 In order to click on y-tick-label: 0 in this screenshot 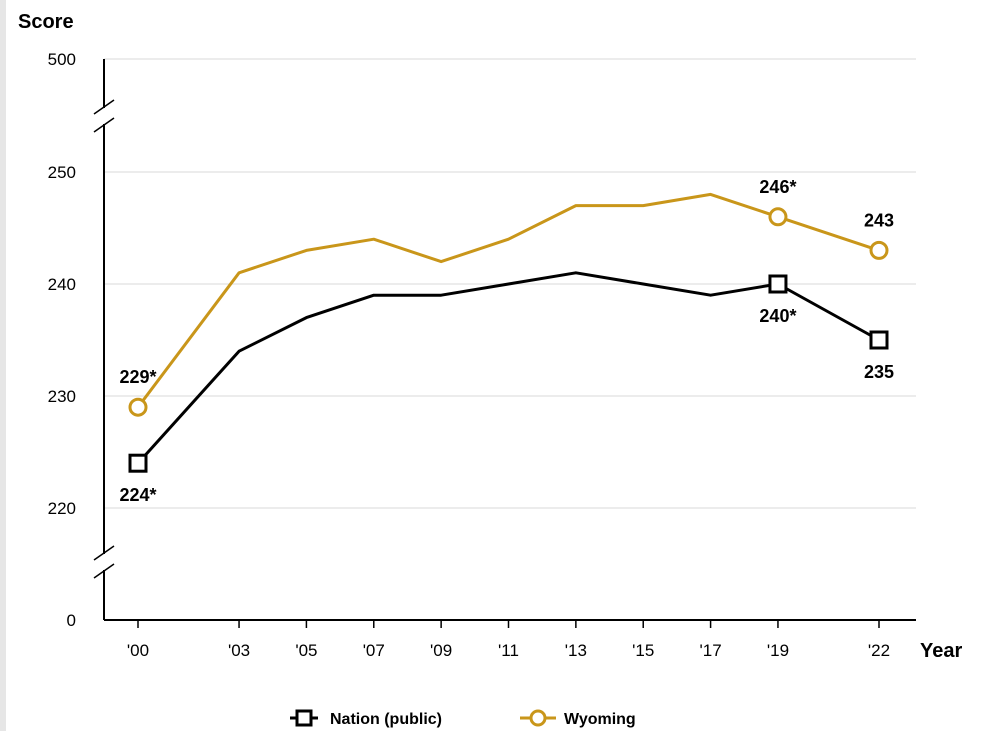, I will do `click(71, 620)`.